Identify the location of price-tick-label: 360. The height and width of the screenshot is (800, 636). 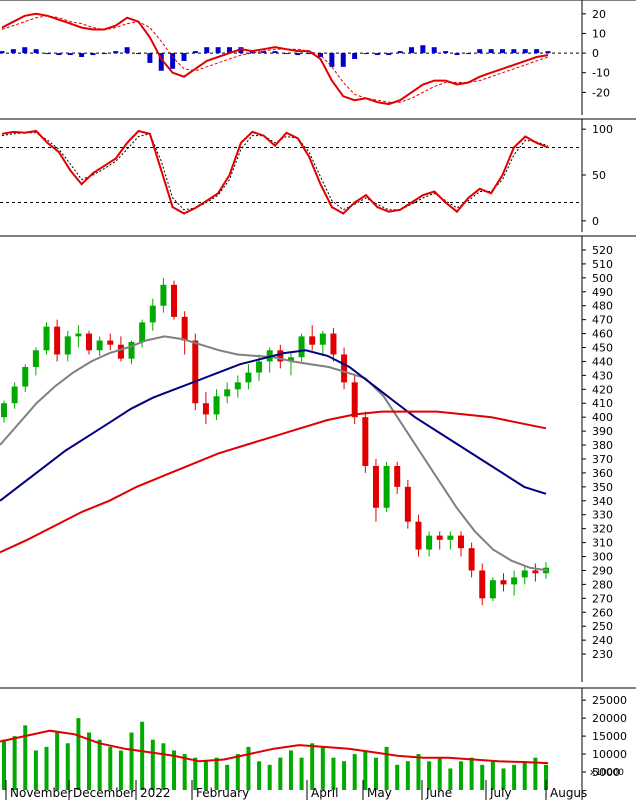
(602, 473).